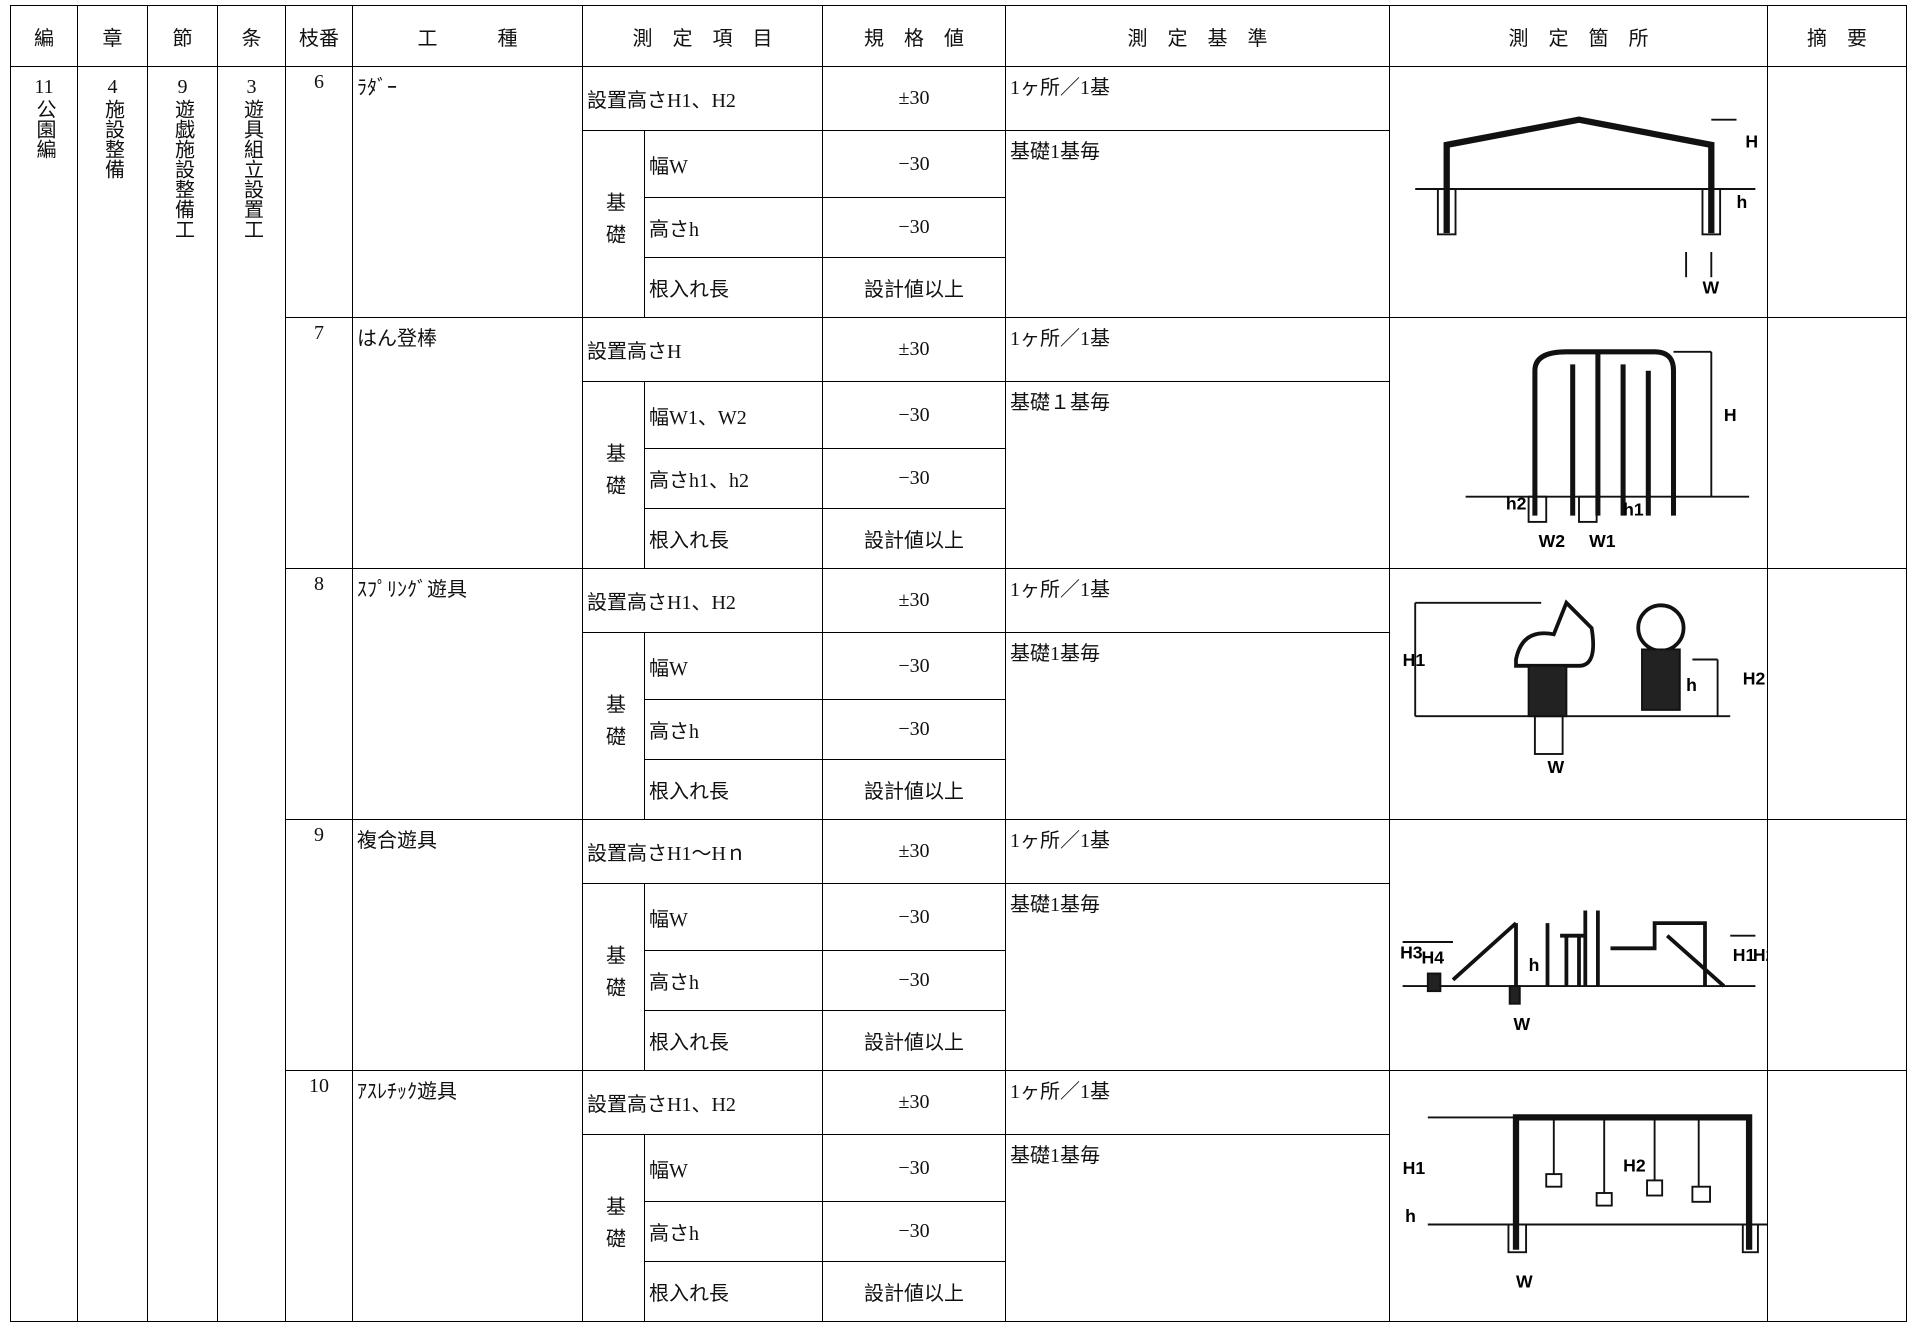  I want to click on item-name: ｱｽﾚﾁｯｸ遊具, so click(467, 1196).